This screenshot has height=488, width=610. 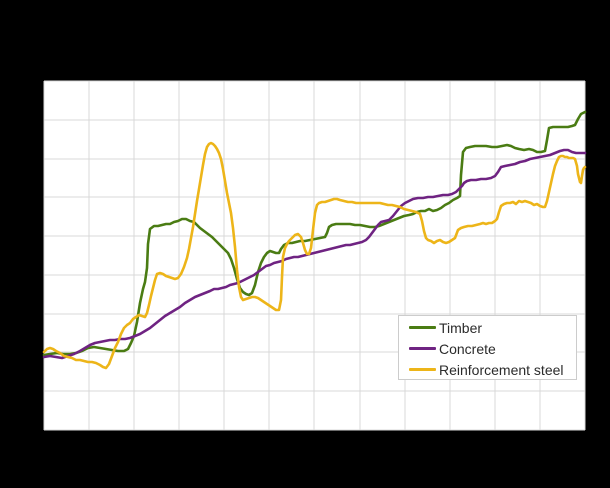 I want to click on timber-line-swatch, so click(x=422, y=327).